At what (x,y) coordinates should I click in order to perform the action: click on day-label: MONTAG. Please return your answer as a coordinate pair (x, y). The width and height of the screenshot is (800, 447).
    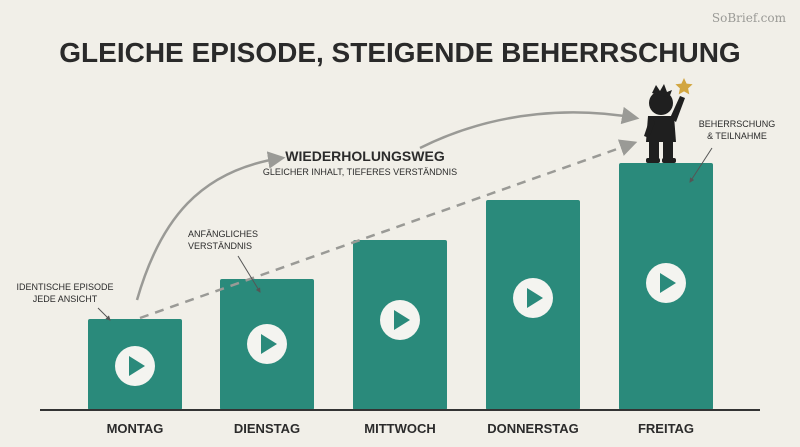
    Looking at the image, I should click on (135, 428).